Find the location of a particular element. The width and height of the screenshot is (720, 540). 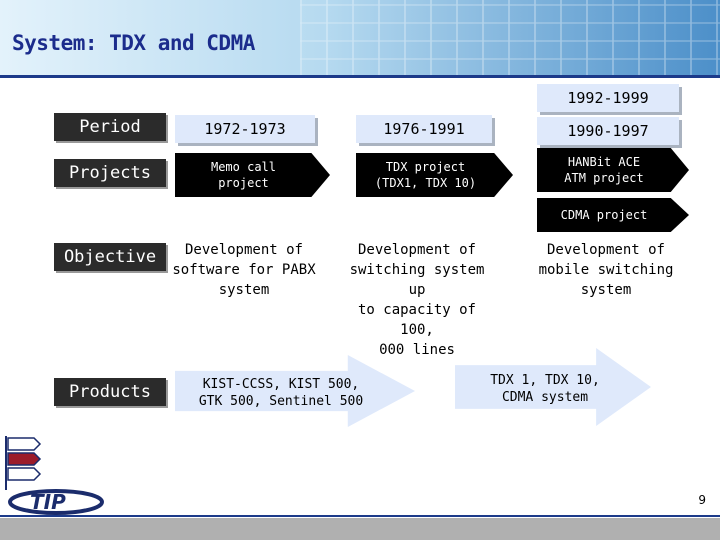

objective-pabx: Development of software for PABX system is located at coordinates (244, 270).